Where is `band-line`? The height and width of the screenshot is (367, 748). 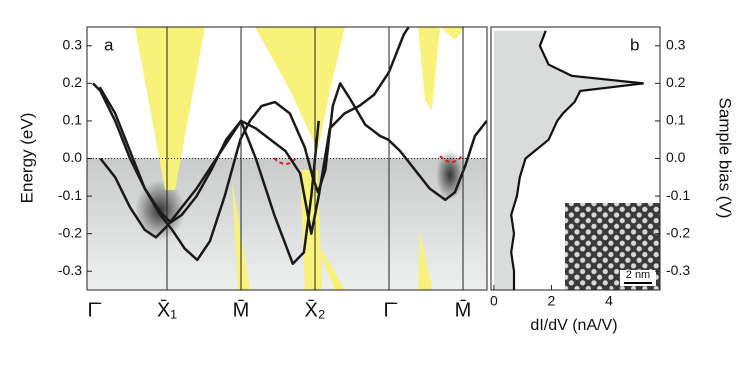 band-line is located at coordinates (209, 192).